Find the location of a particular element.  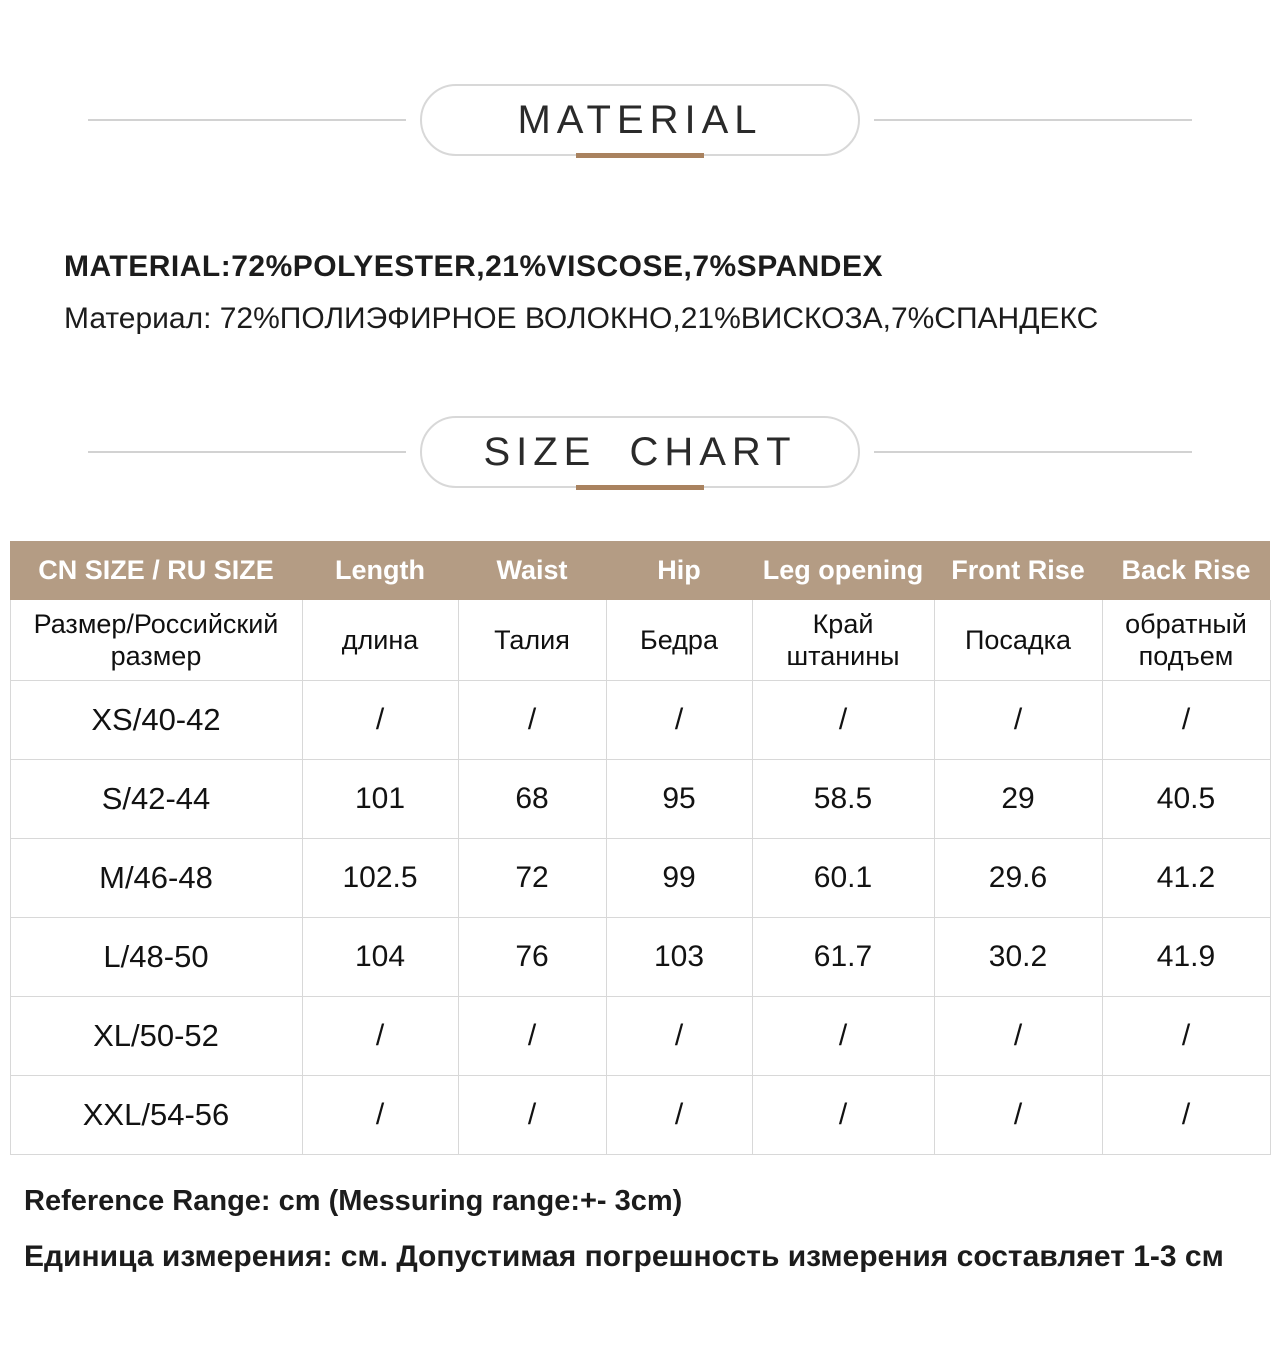

size-cell: M/46-48 is located at coordinates (156, 878).